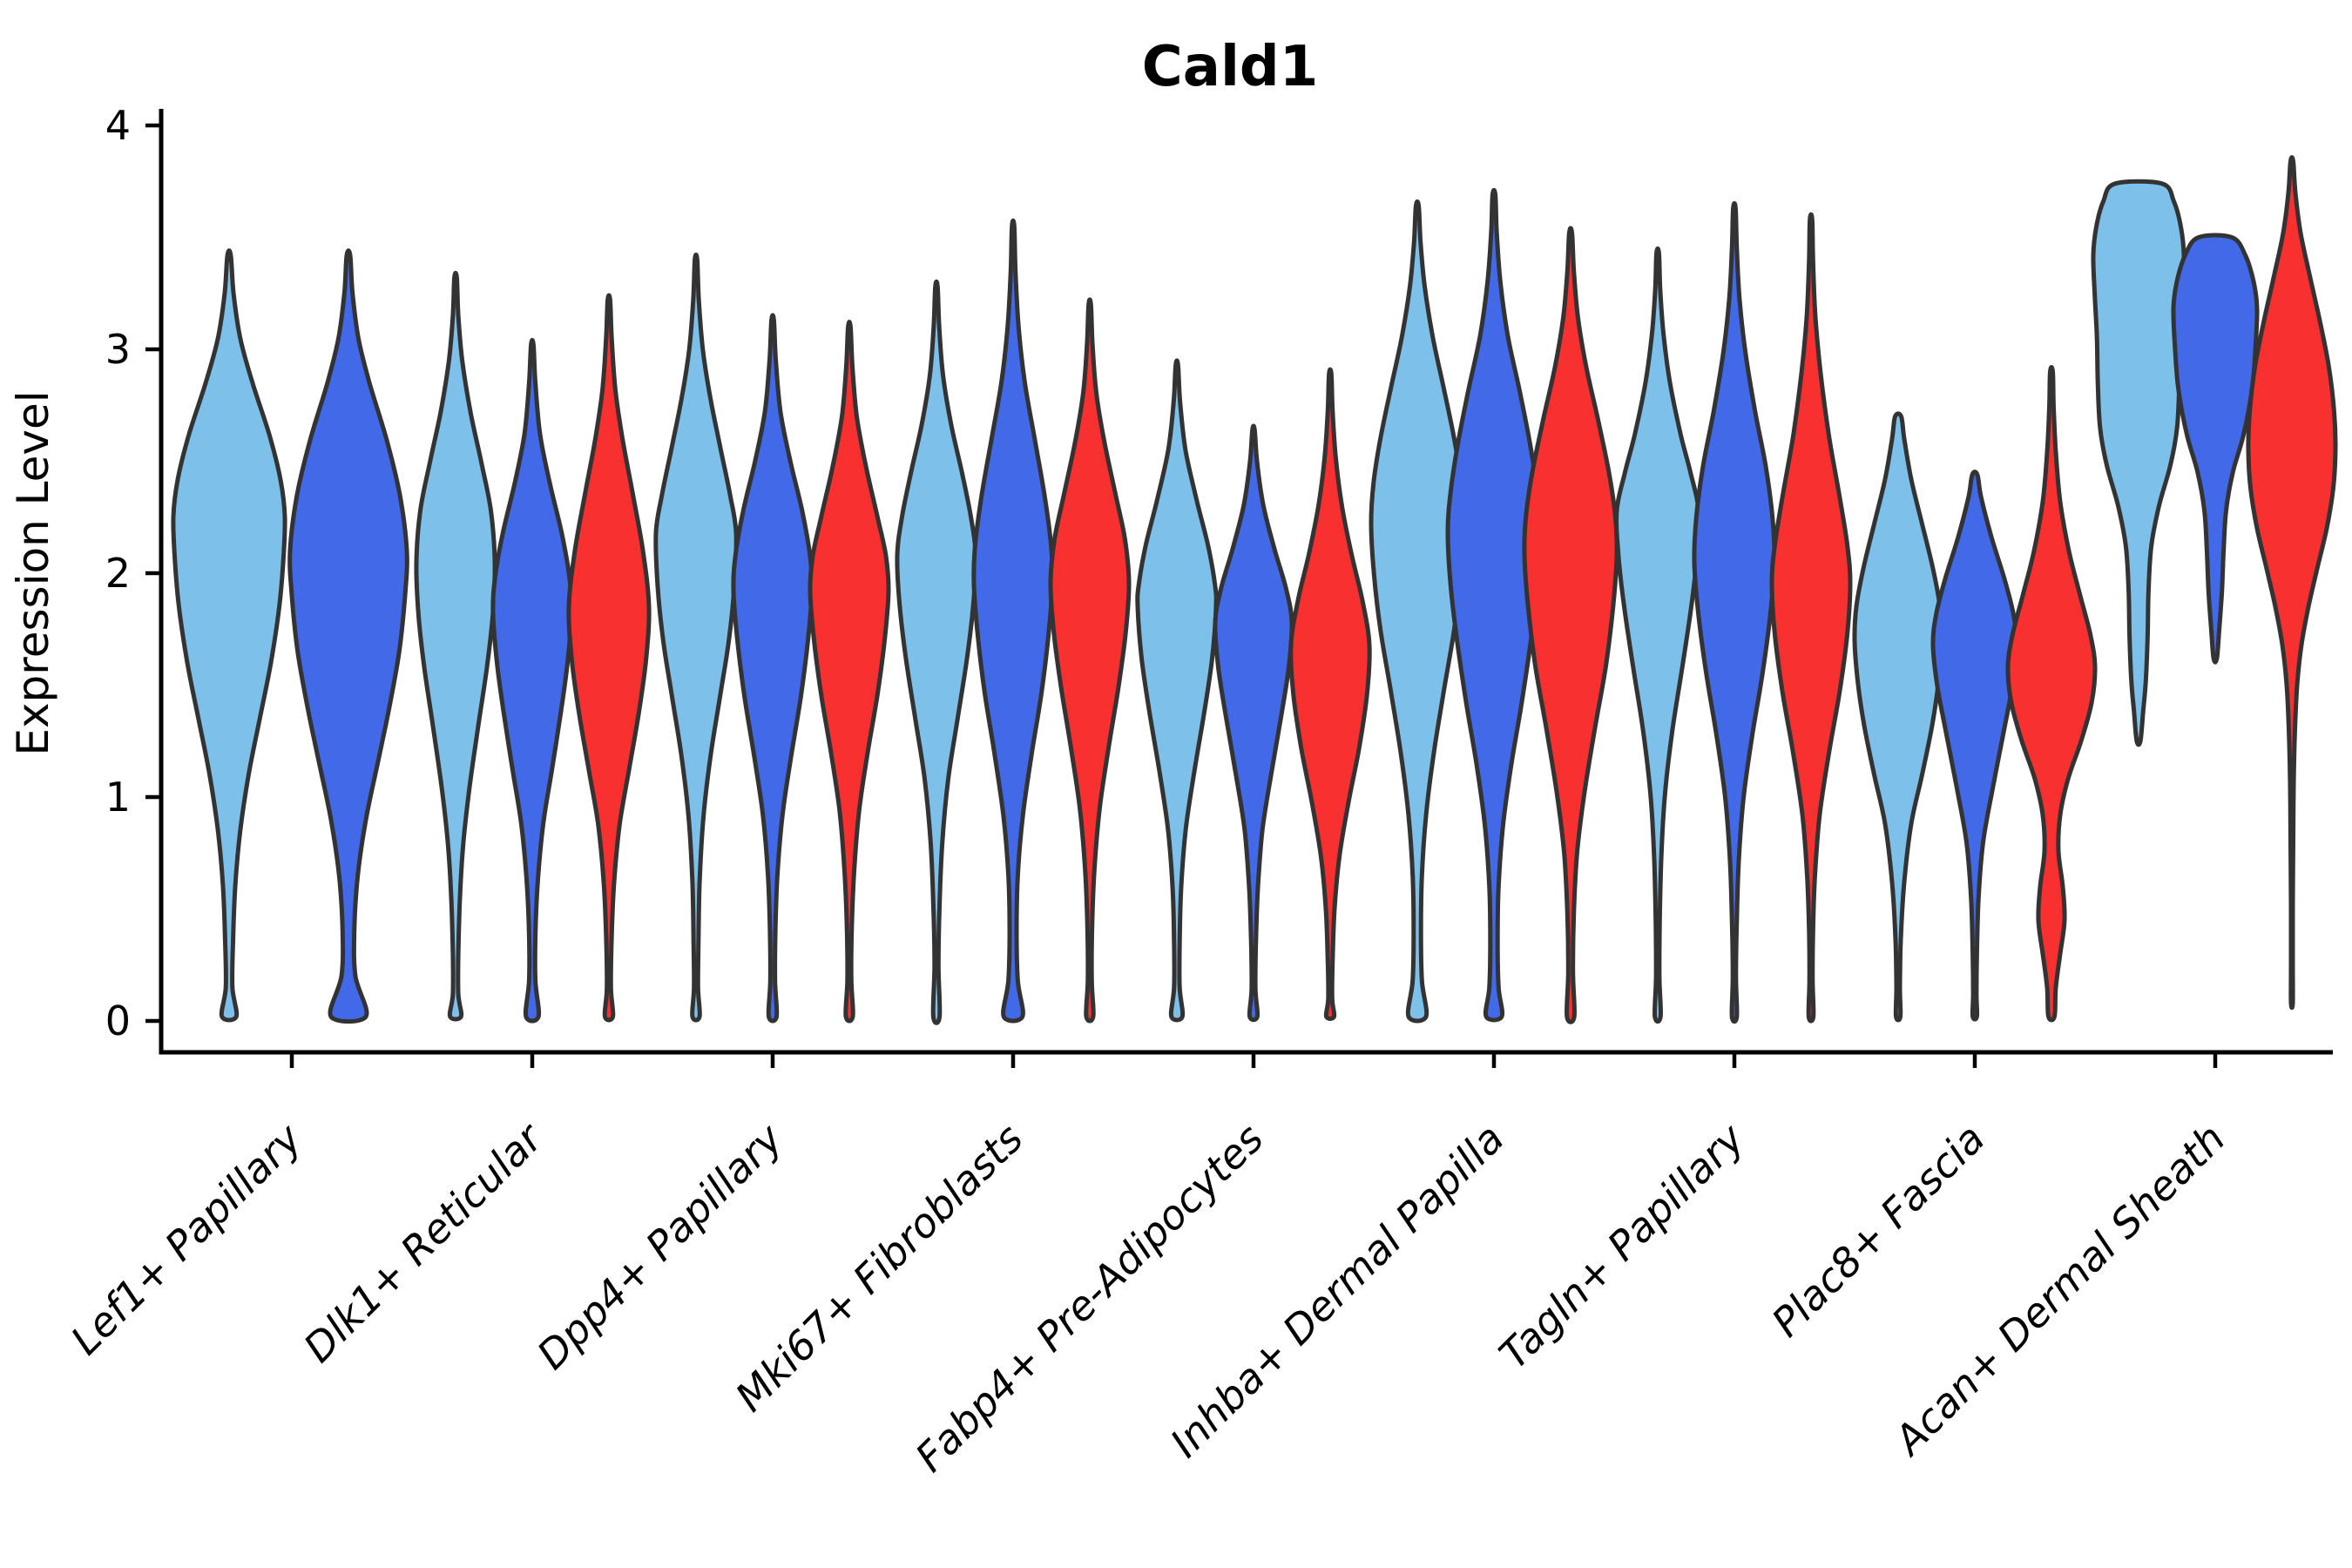 Image resolution: width=2352 pixels, height=1568 pixels. What do you see at coordinates (2052, 694) in the screenshot?
I see `violin-plac8-red` at bounding box center [2052, 694].